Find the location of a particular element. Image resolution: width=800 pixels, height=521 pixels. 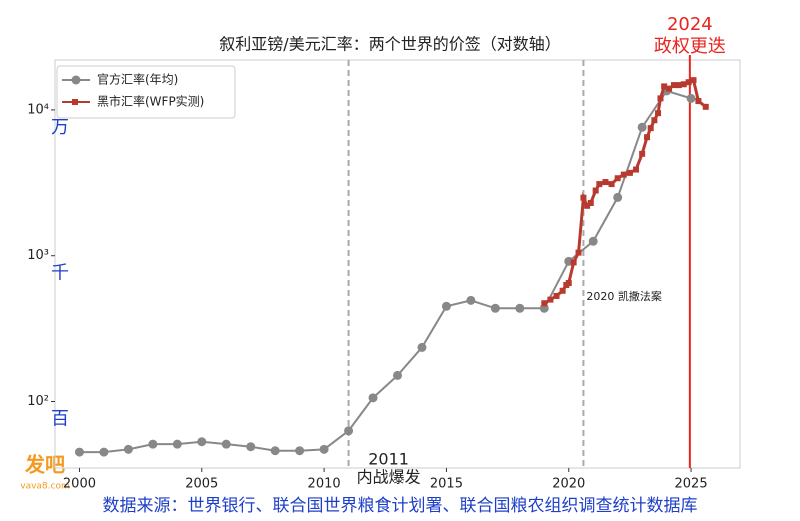

chart-title: 叙利亚镑/美元汇率：两个世界的价签（对数轴） is located at coordinates (389, 44).